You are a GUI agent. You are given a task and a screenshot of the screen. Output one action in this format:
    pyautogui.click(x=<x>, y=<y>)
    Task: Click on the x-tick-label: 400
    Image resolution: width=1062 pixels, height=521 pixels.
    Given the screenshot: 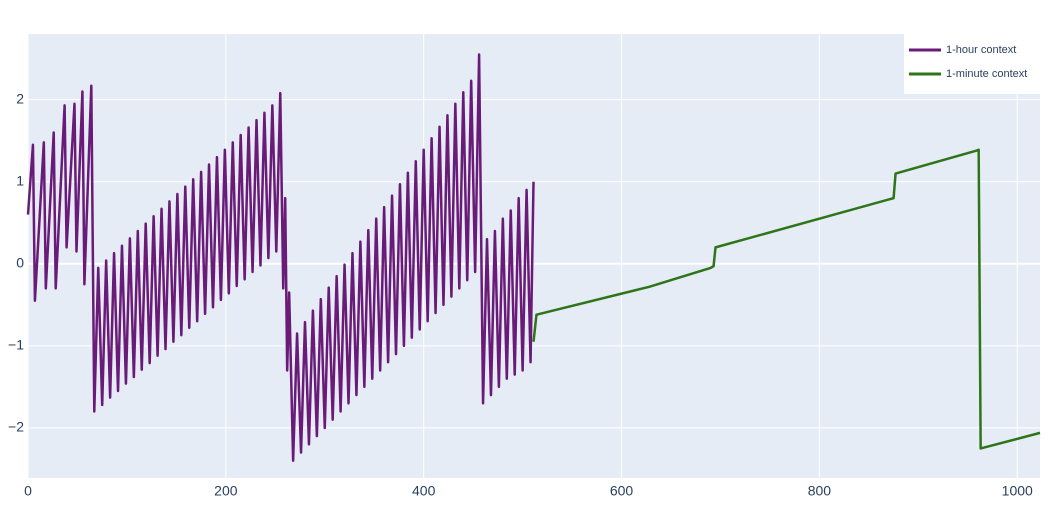 What is the action you would take?
    pyautogui.click(x=424, y=491)
    